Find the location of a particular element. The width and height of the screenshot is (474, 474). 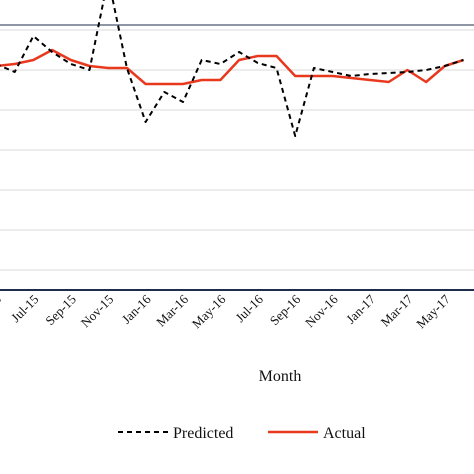

legend-label-predicted: Predicted is located at coordinates (203, 433).